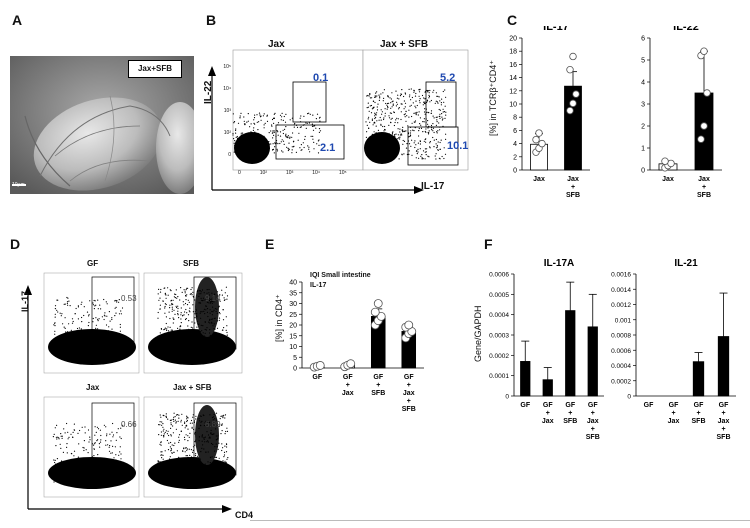 The height and width of the screenshot is (528, 750). Describe the element at coordinates (292, 173) in the screenshot. I see `b-x-ticks: 0 10² 10³ 10⁴ 10⁵` at that location.